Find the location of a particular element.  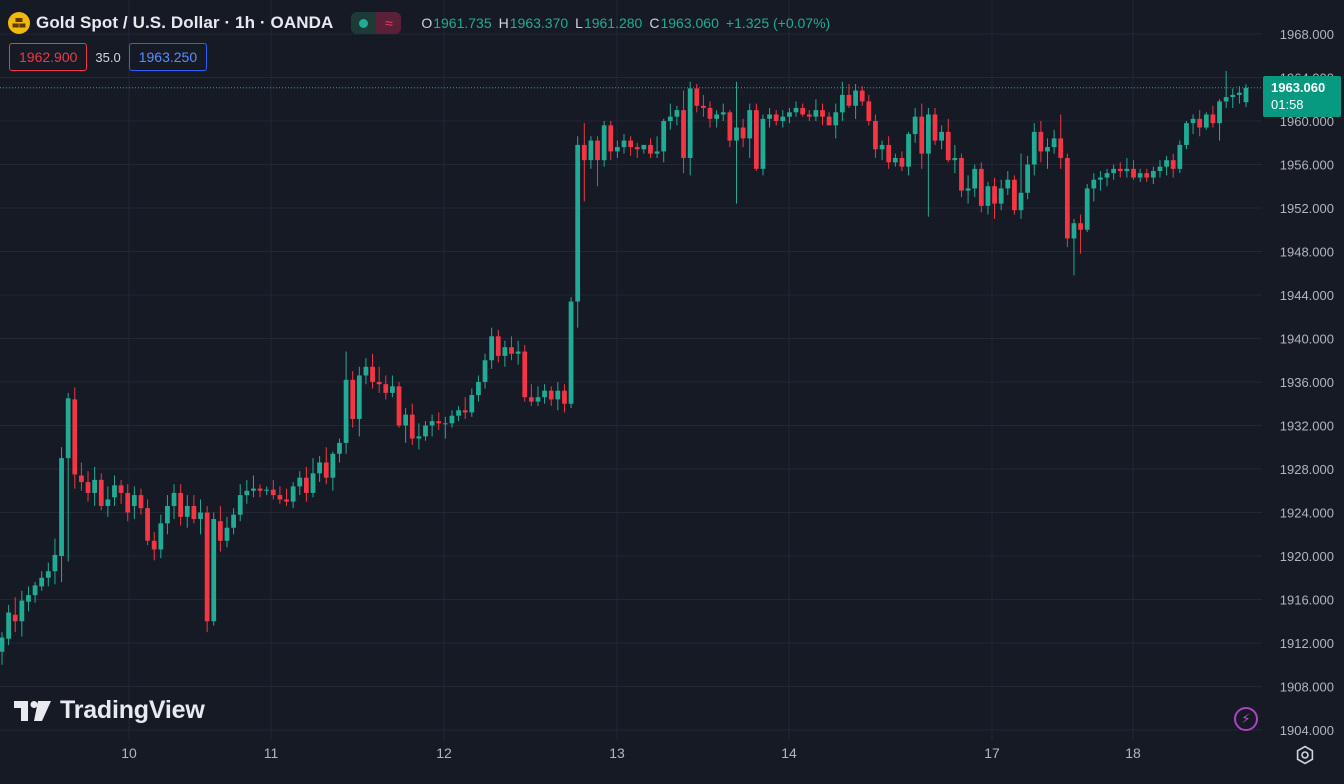

price-tick-label: 1912.000 is located at coordinates (1307, 643).